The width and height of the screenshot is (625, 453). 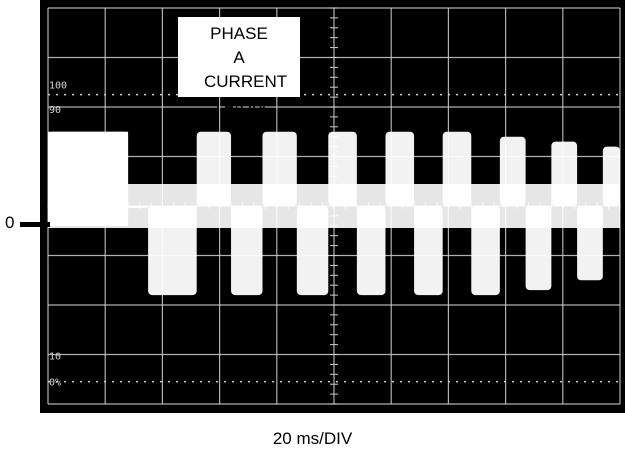 What do you see at coordinates (88, 178) in the screenshot?
I see `trace-initial-block` at bounding box center [88, 178].